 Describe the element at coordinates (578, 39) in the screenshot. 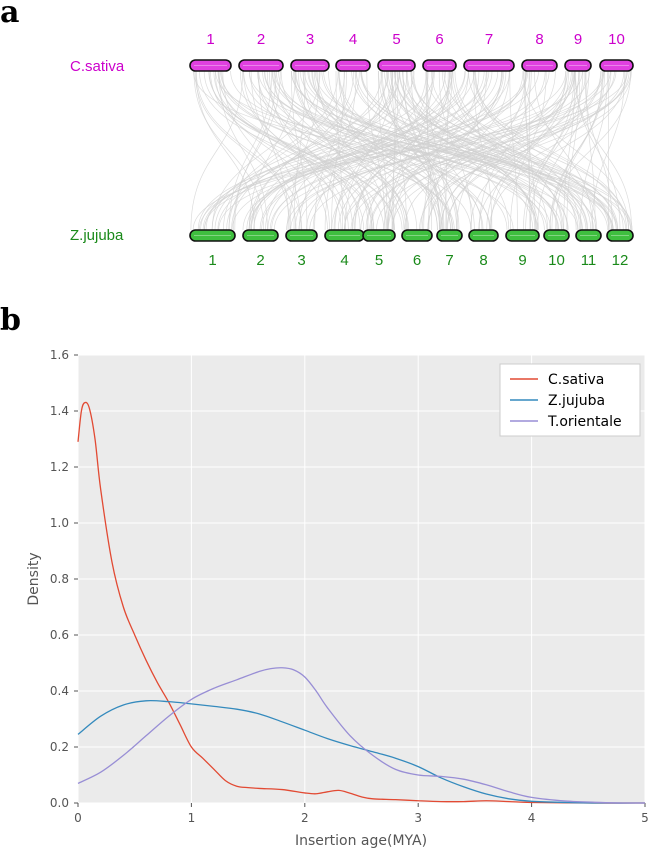

I see `chromosome-number: 9` at that location.